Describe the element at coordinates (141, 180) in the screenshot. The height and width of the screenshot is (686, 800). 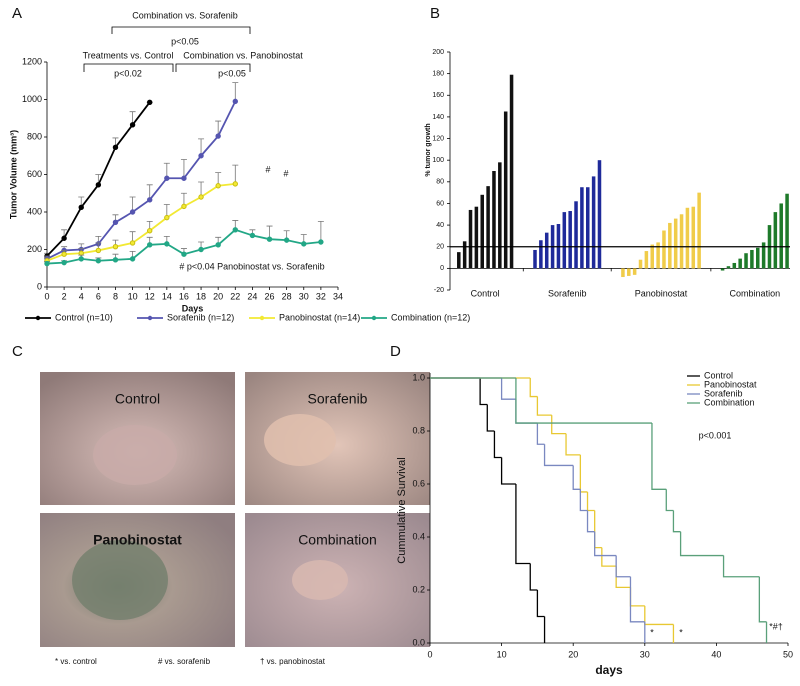
I see `series-line` at that location.